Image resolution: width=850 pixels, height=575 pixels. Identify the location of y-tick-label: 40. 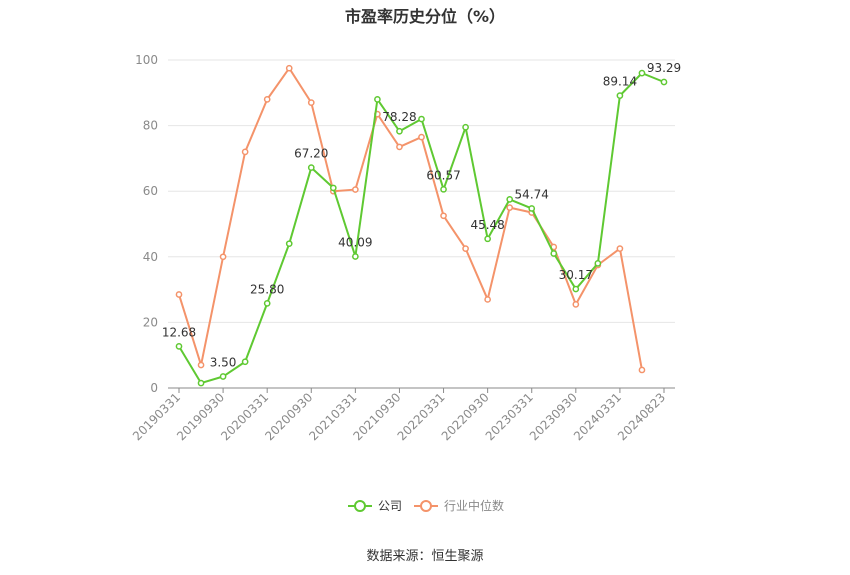
(150, 257).